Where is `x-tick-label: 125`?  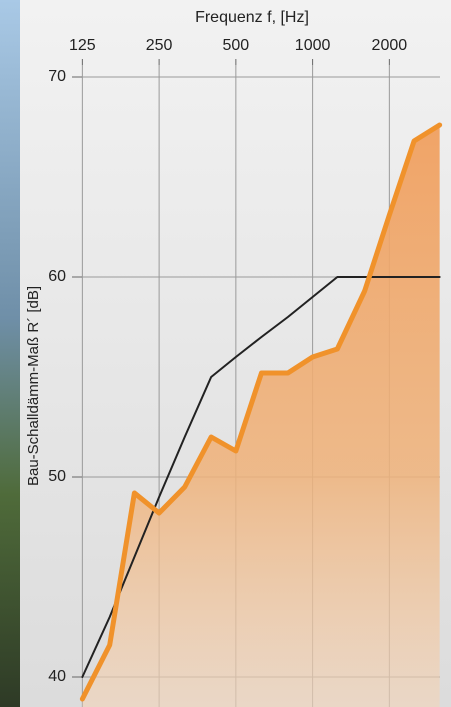
x-tick-label: 125 is located at coordinates (82, 45).